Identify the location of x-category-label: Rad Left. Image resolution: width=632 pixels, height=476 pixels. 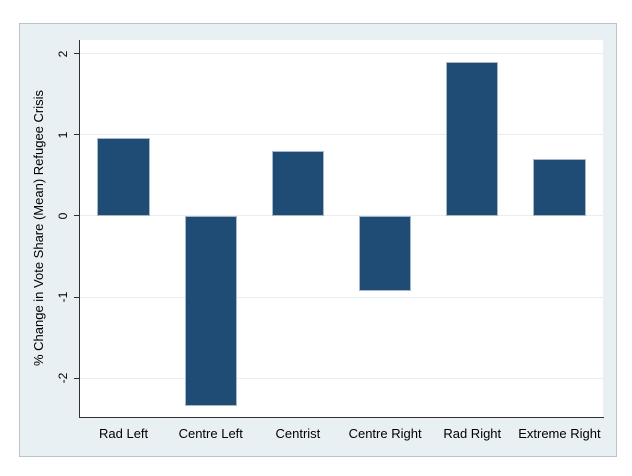
(124, 433).